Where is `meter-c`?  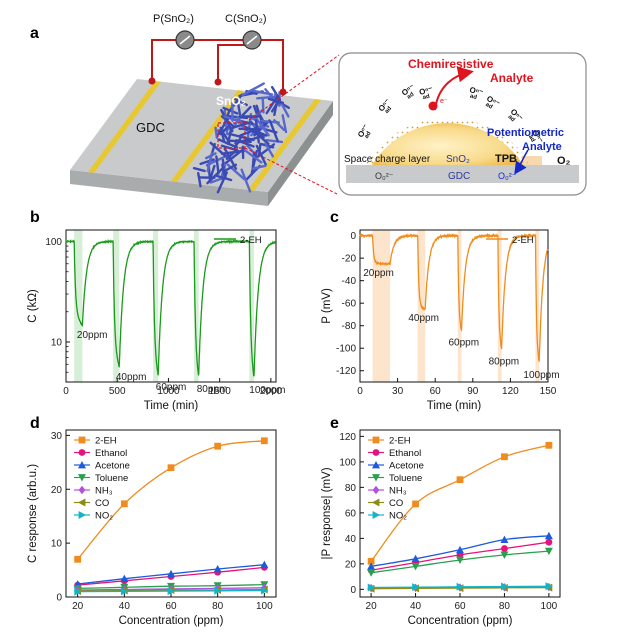
meter-c is located at coordinates (252, 40).